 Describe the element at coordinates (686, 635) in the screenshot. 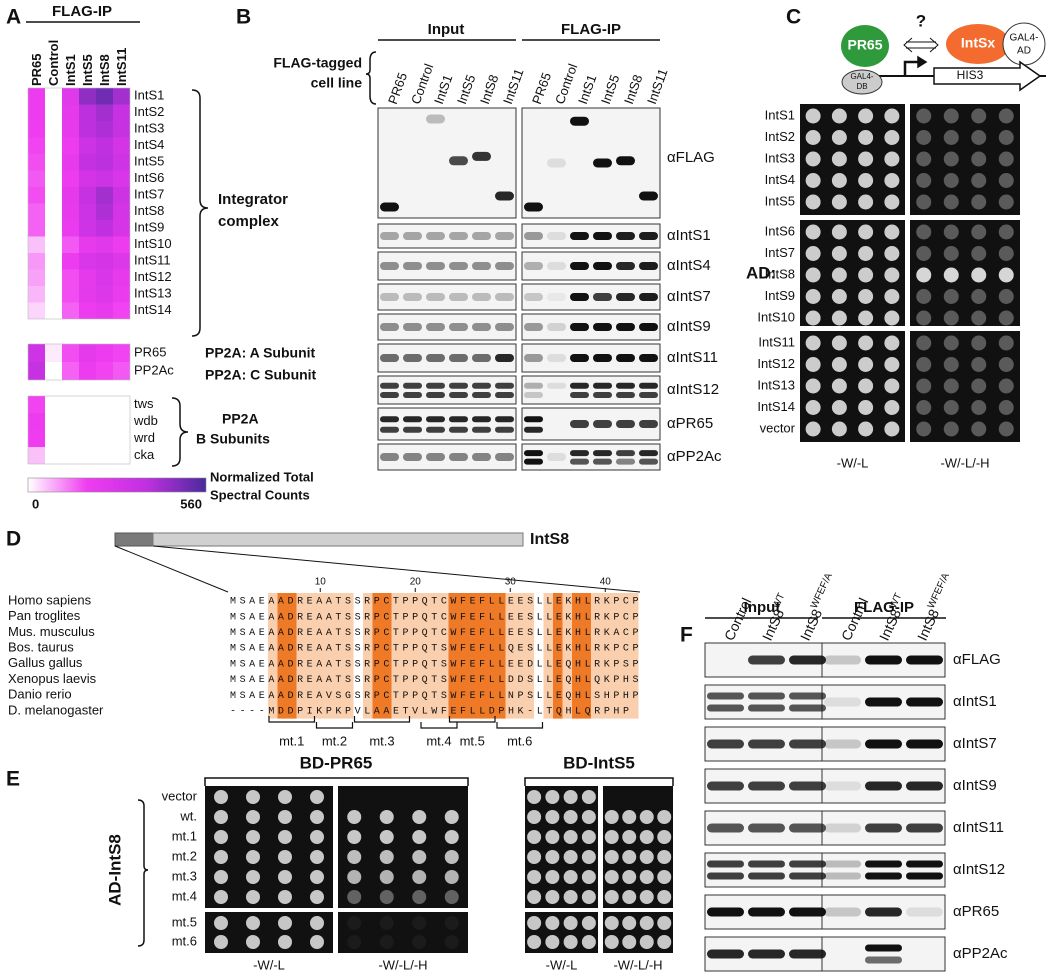

I see `panel-label: F` at that location.